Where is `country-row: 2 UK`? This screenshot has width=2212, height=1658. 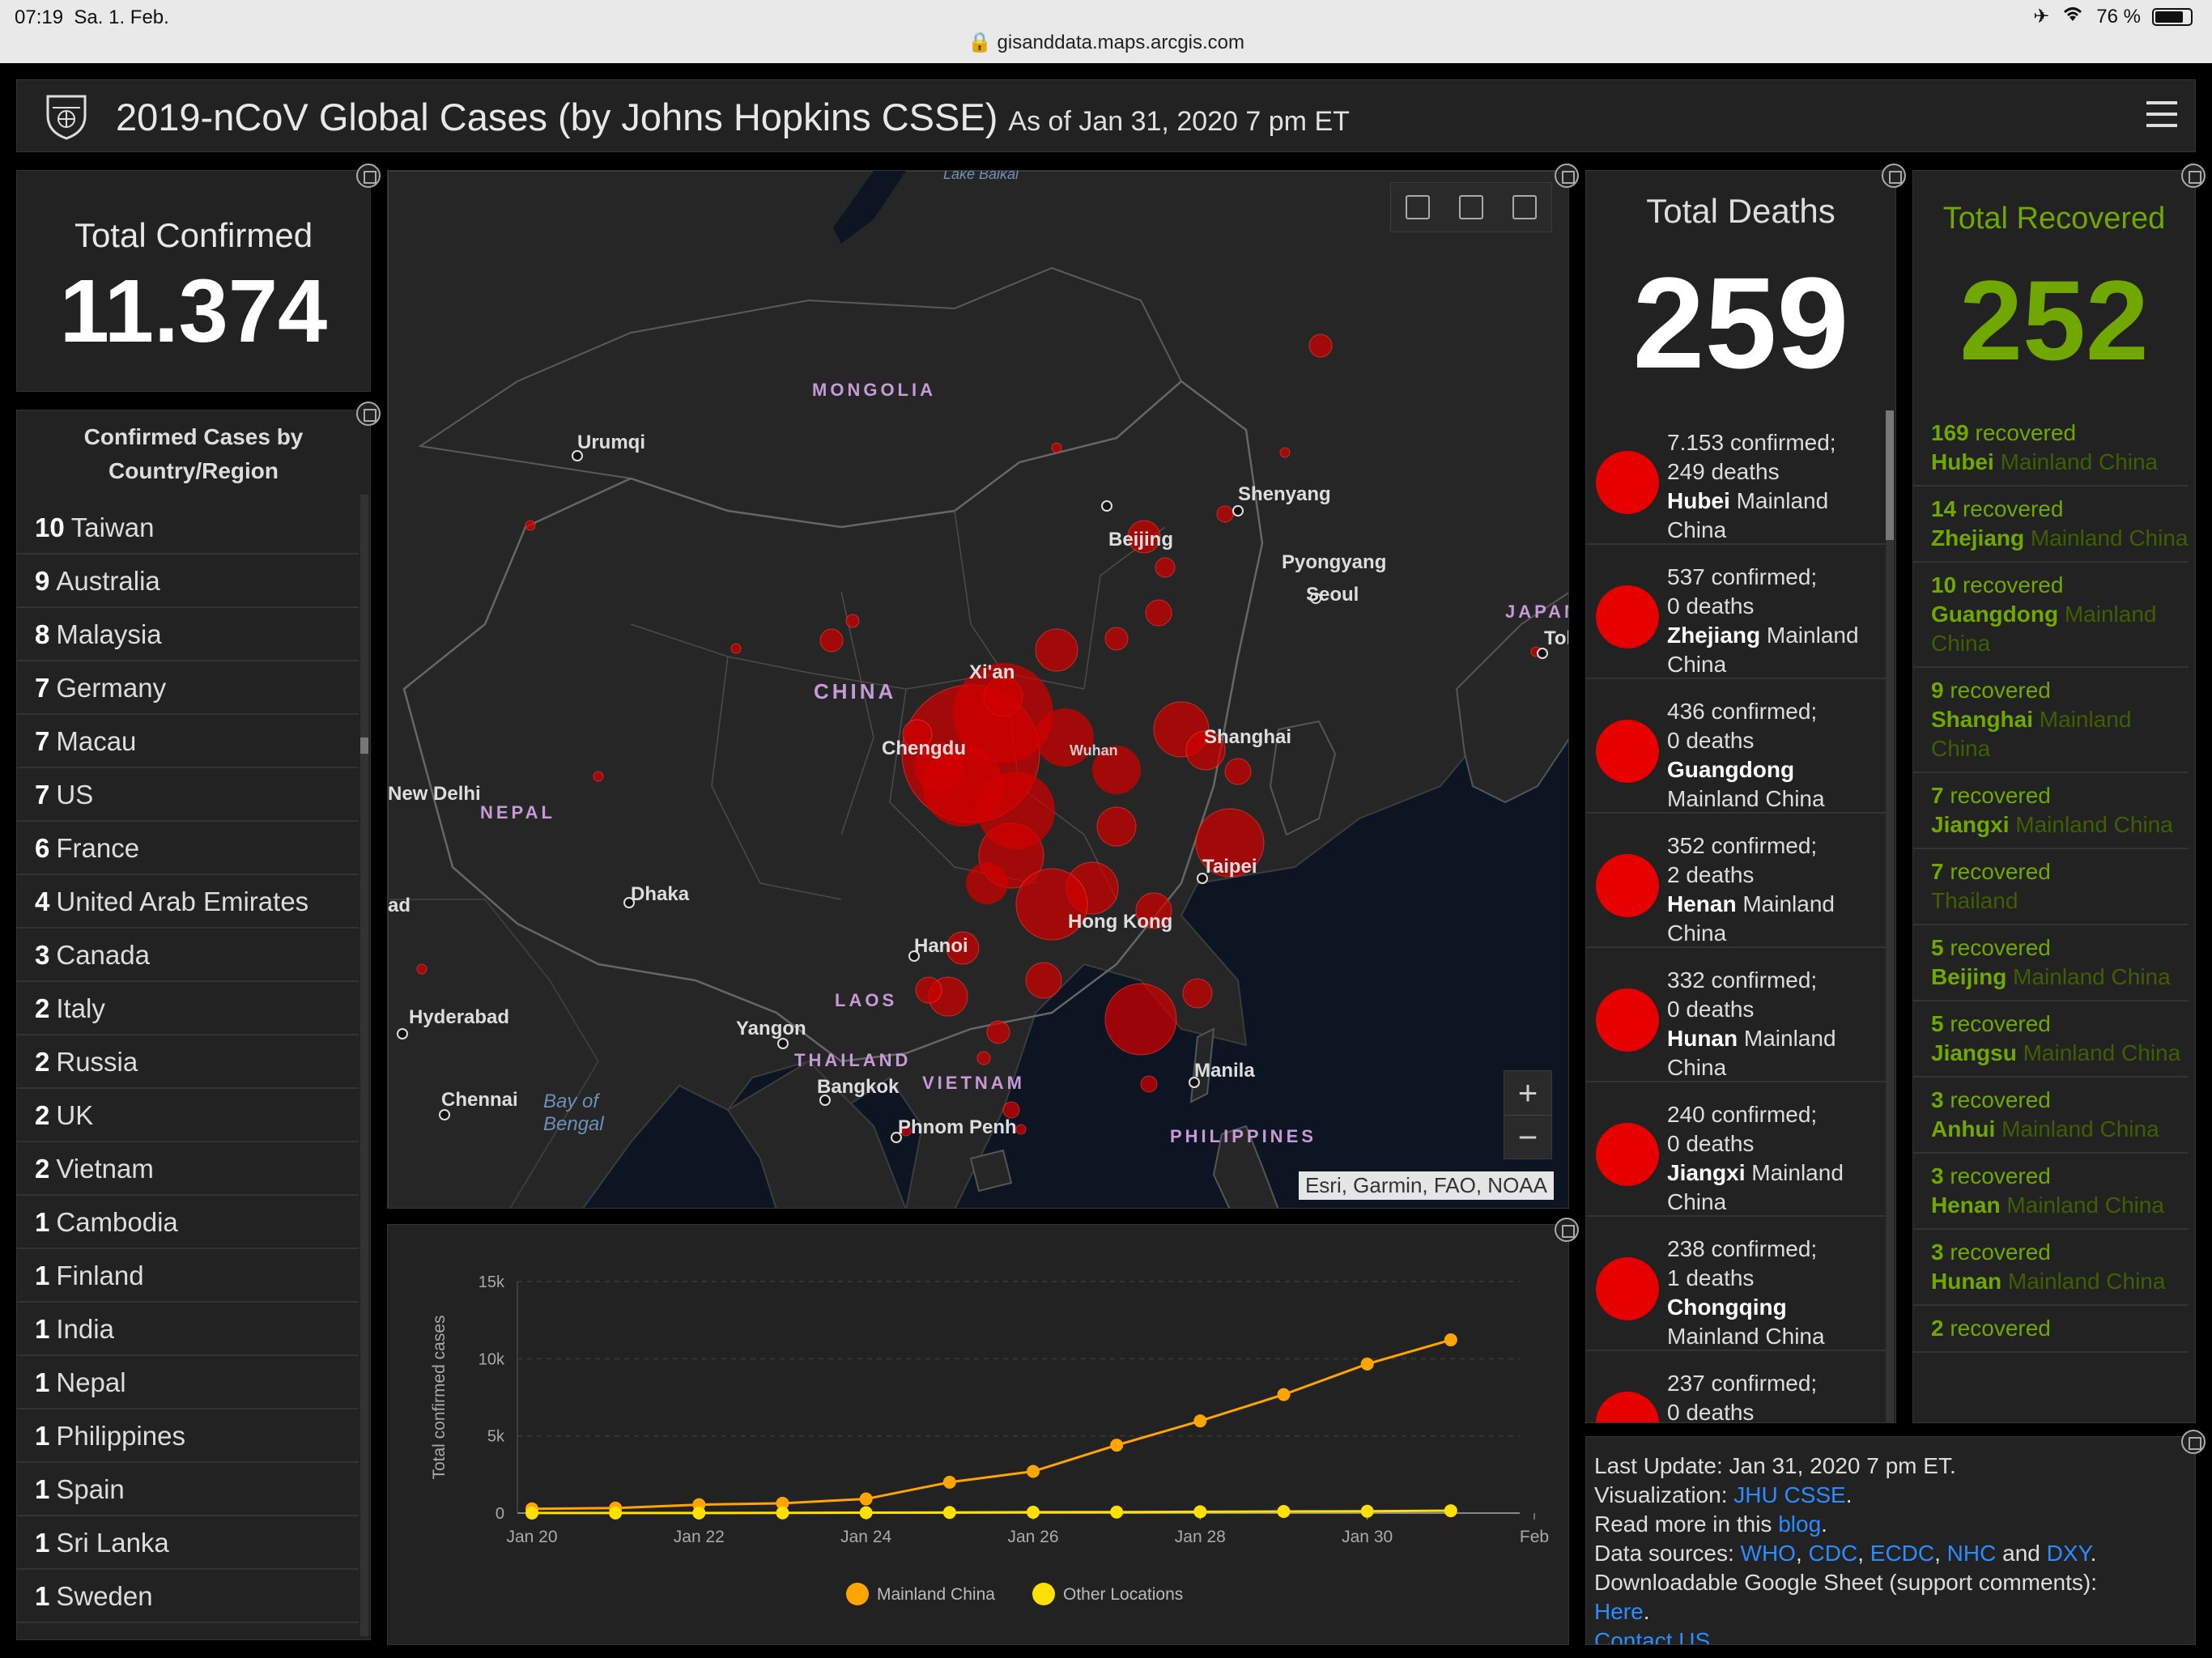 country-row: 2 UK is located at coordinates (188, 1115).